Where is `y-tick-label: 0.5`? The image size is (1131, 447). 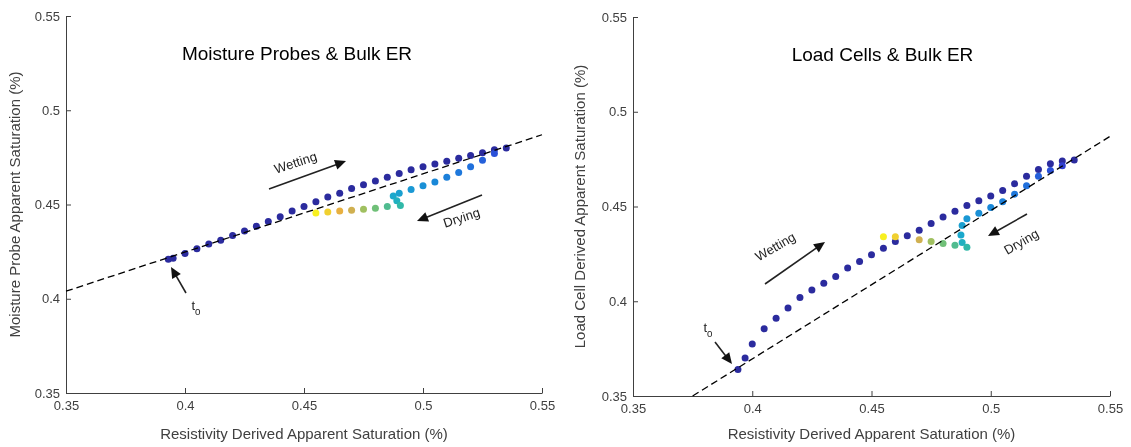 y-tick-label: 0.5 is located at coordinates (50, 110).